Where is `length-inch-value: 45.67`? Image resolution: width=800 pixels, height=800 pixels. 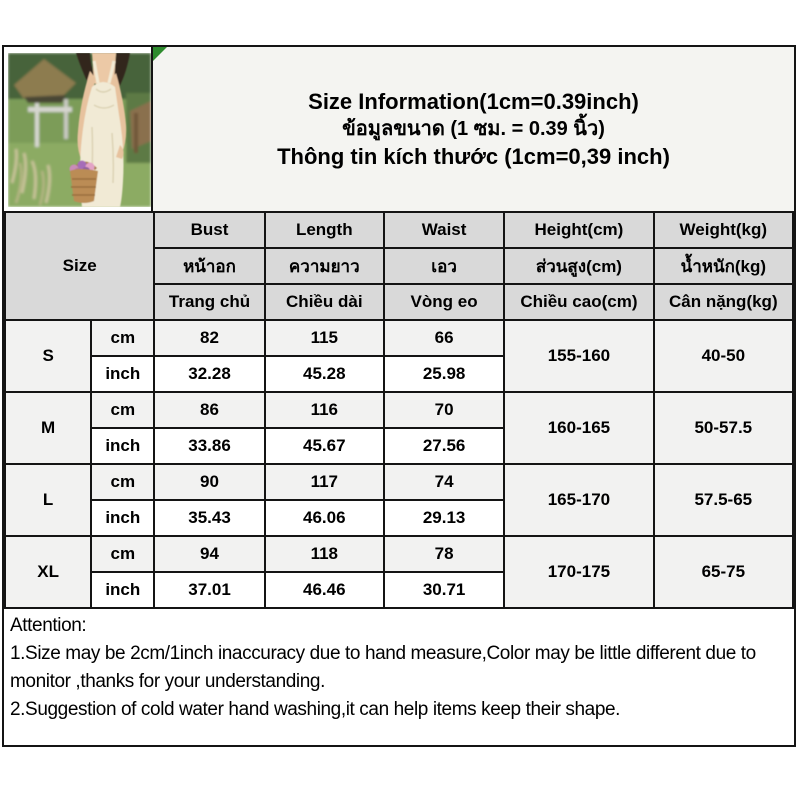
length-inch-value: 45.67 is located at coordinates (324, 446).